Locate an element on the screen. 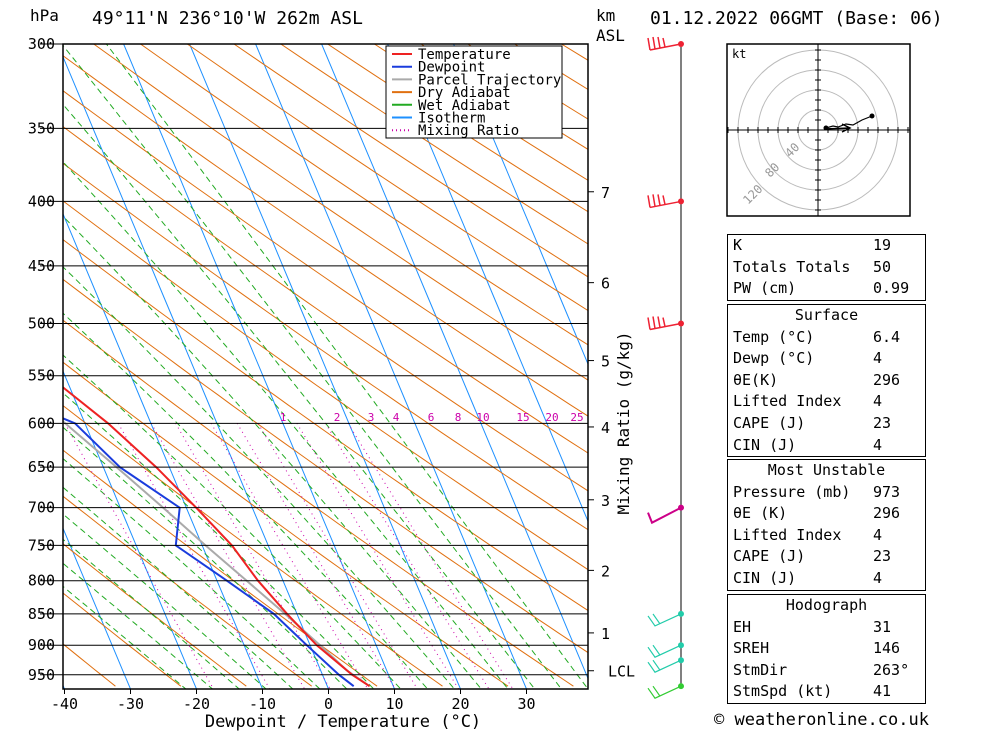 This screenshot has height=733, width=1000. surface-dewp-label: Dewp (°C) is located at coordinates (774, 358).